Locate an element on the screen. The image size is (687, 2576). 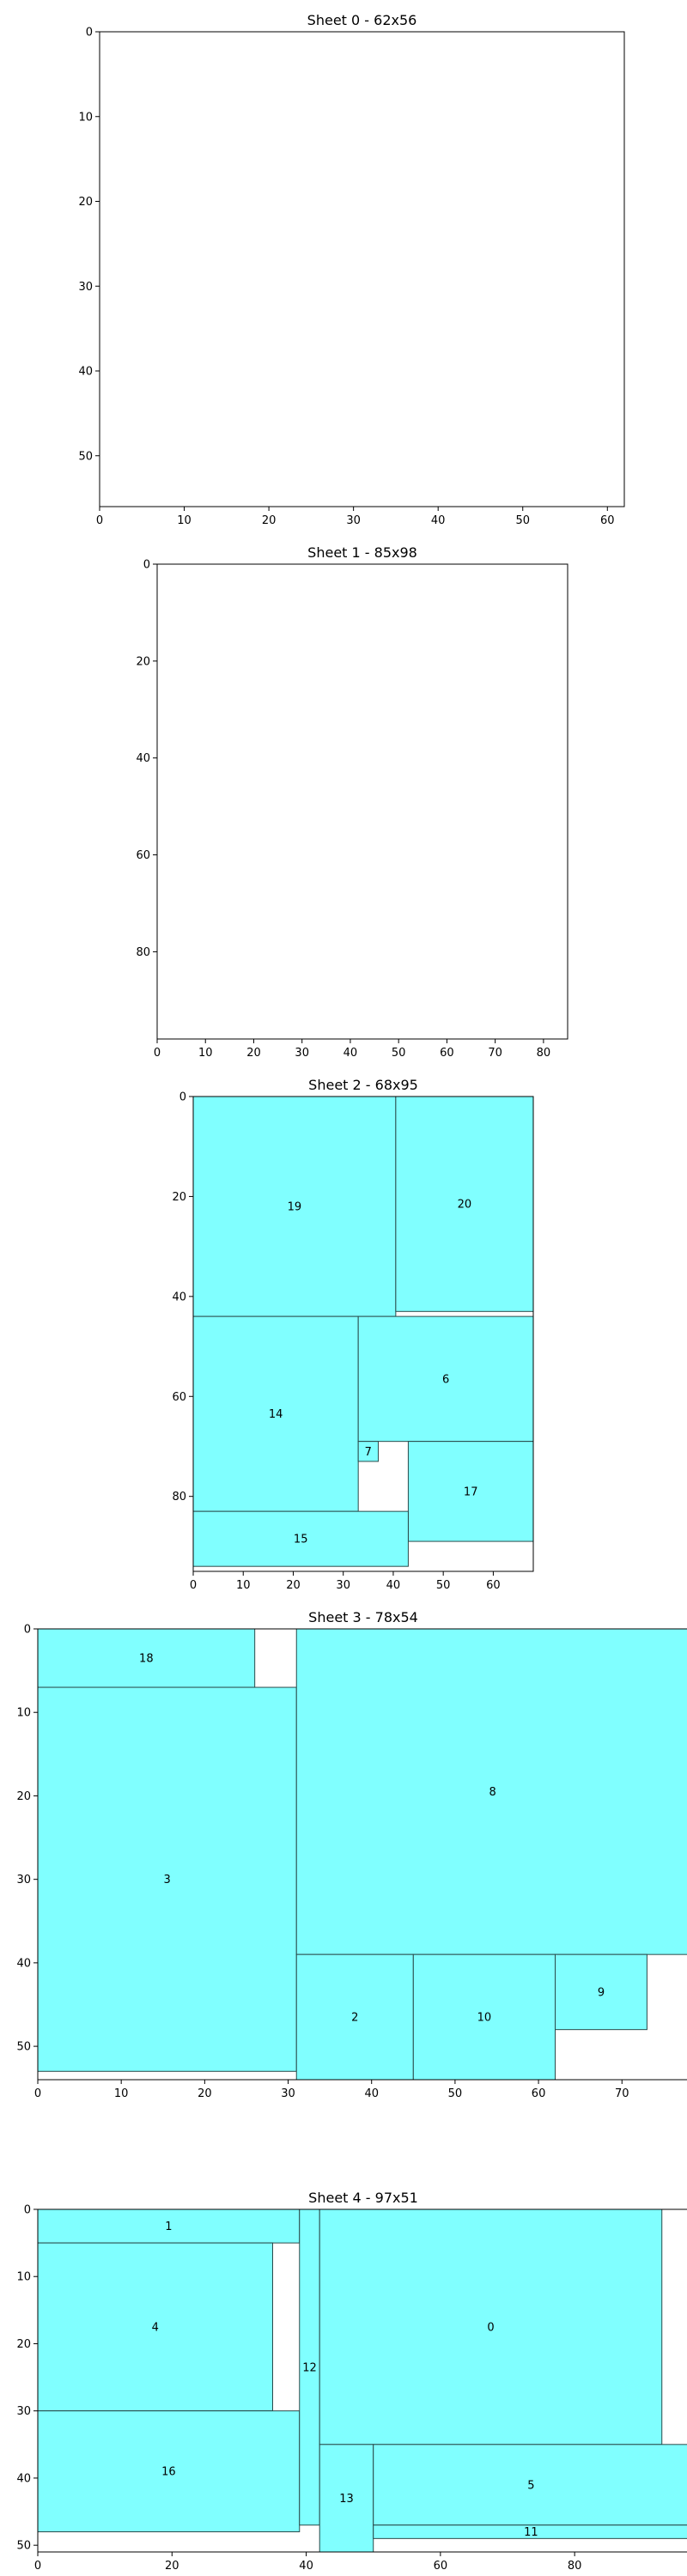
piece-label: 16 is located at coordinates (168, 2472).